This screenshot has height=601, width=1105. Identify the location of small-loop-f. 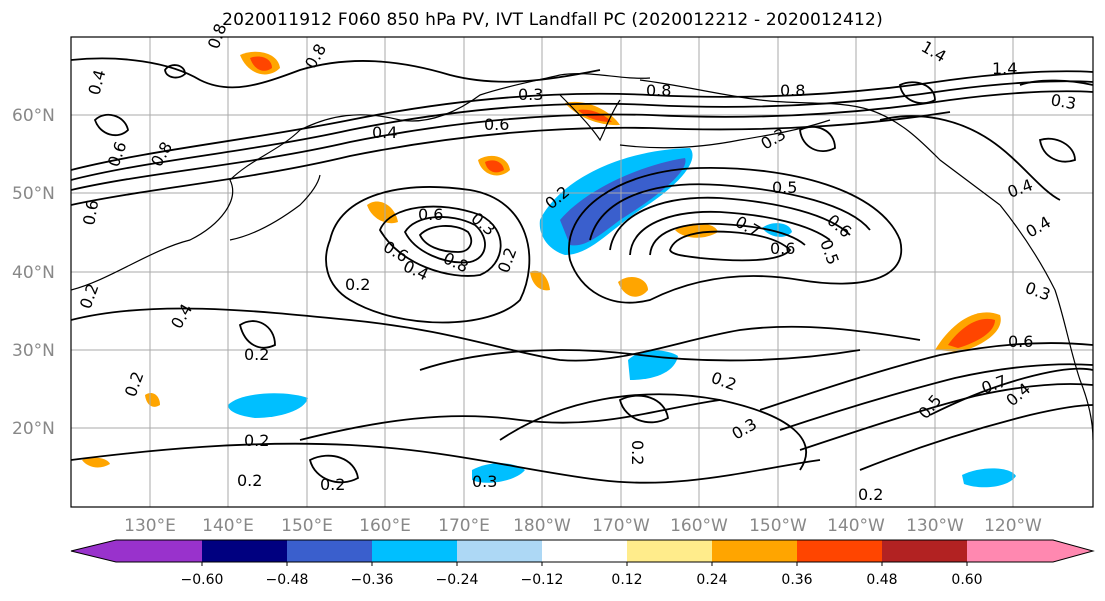
(817, 139).